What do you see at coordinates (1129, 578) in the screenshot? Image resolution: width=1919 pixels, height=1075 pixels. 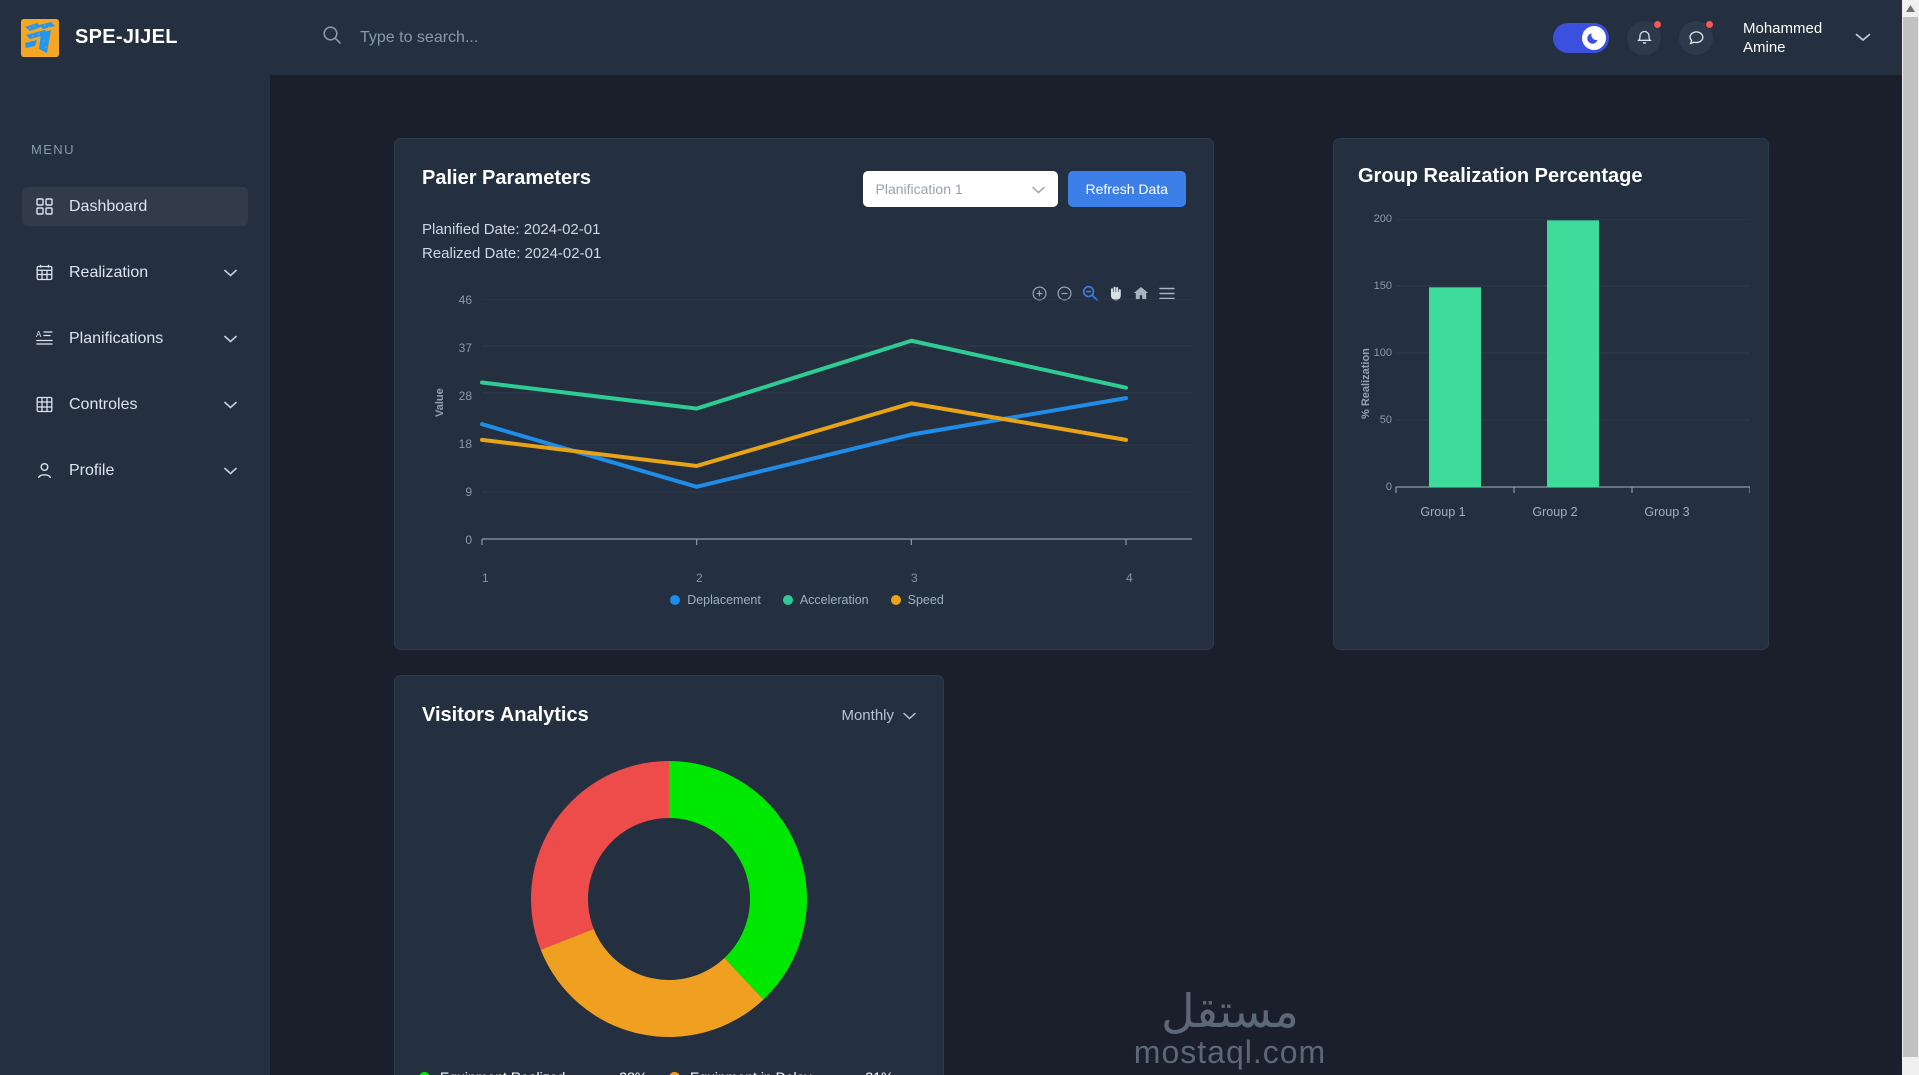 I see `line-xtick: 4` at bounding box center [1129, 578].